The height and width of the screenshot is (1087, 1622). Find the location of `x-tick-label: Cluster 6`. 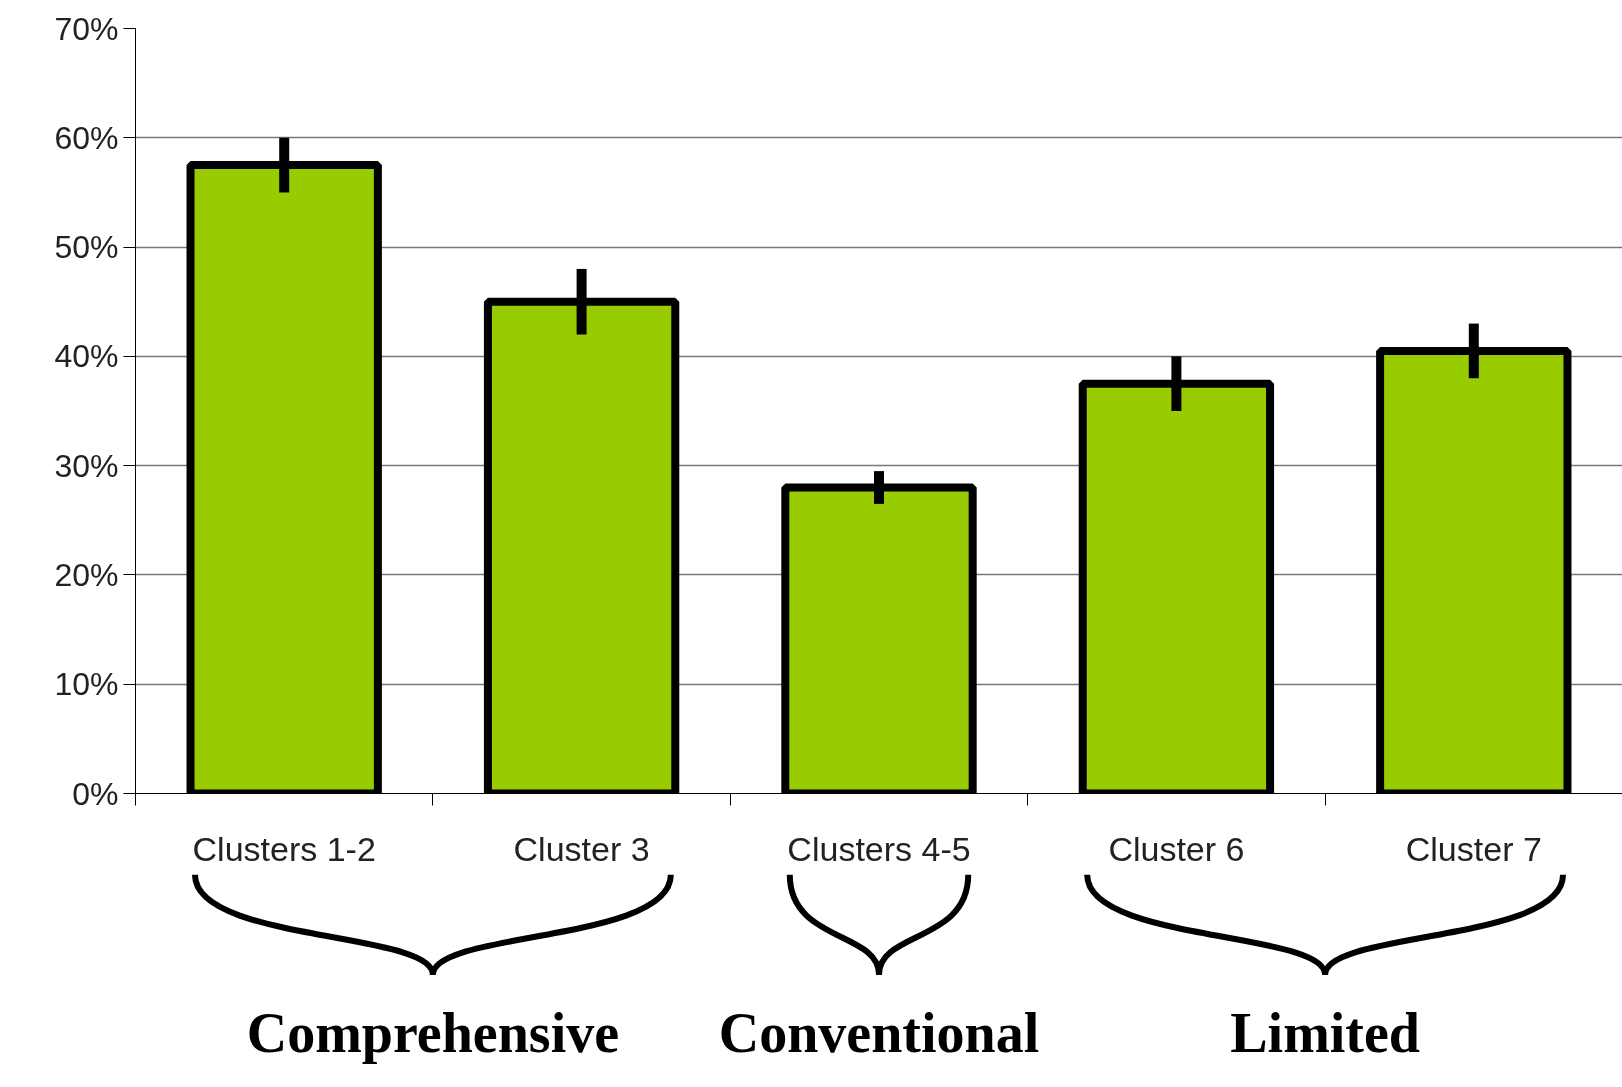

x-tick-label: Cluster 6 is located at coordinates (1176, 848).